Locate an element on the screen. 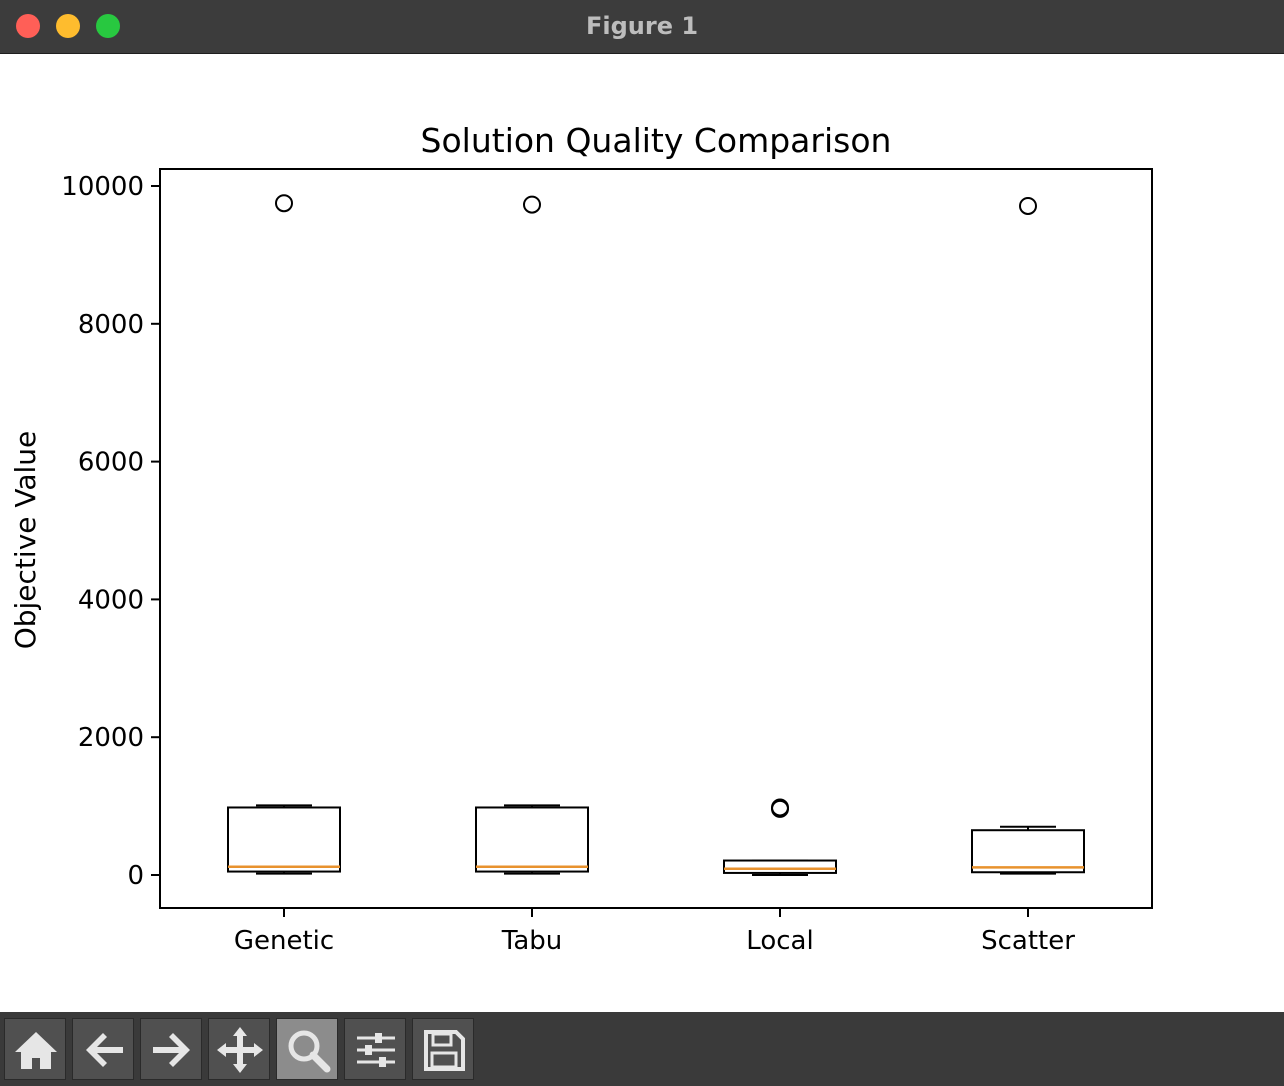 Image resolution: width=1284 pixels, height=1086 pixels. forward-button is located at coordinates (171, 1049).